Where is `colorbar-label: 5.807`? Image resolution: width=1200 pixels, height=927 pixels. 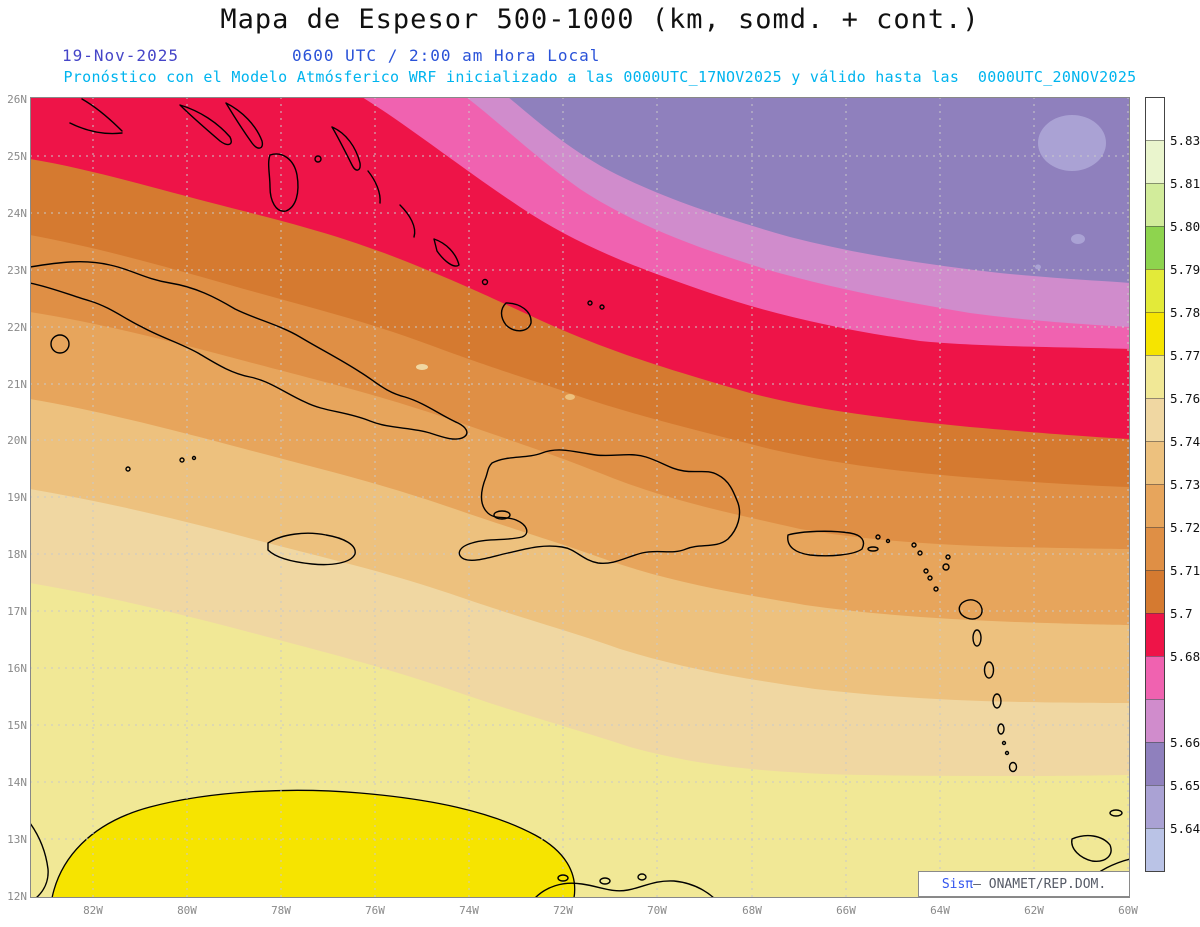
colorbar-label: 5.807 is located at coordinates (1185, 226).